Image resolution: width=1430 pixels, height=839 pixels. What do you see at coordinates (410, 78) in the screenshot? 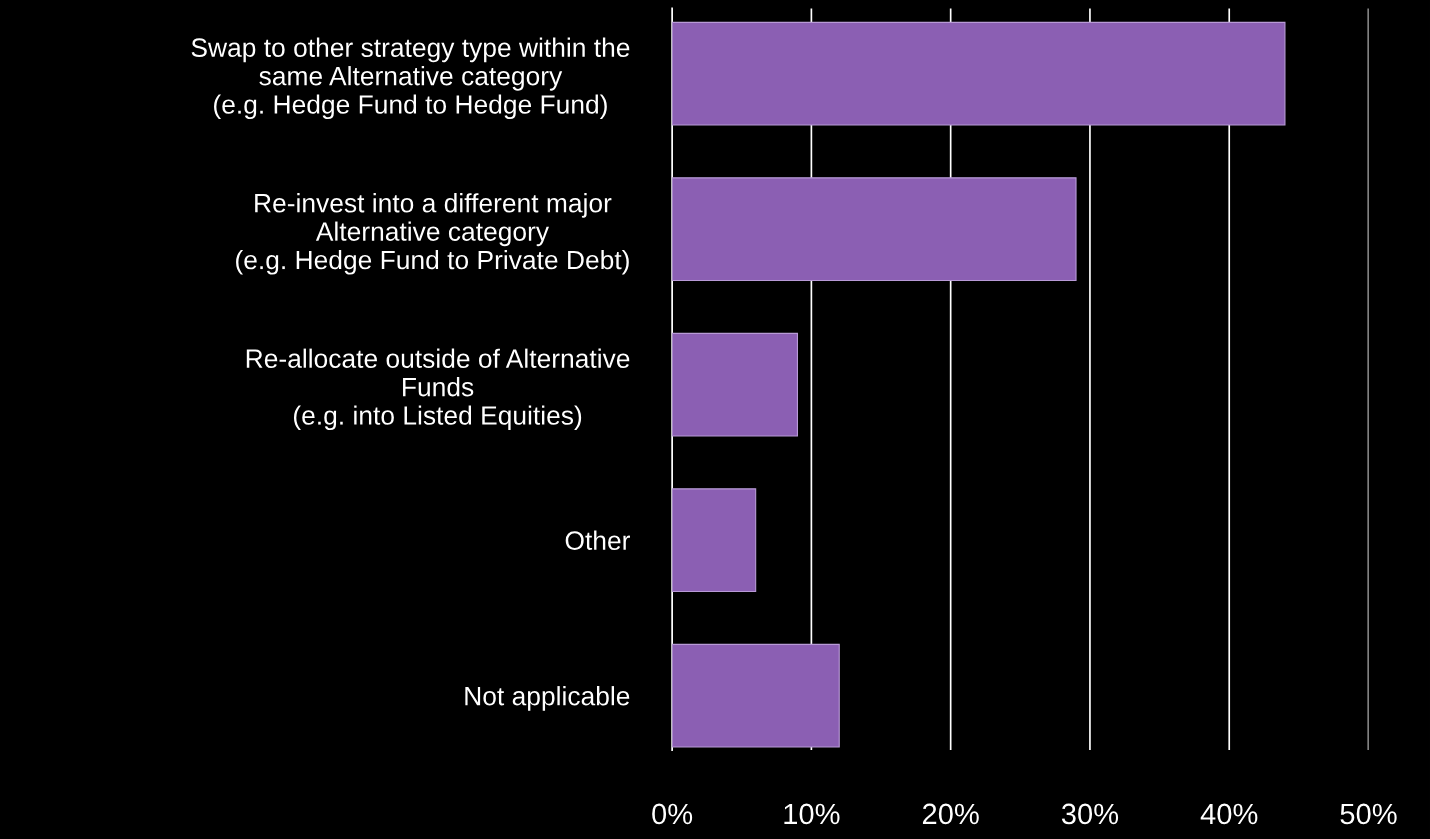
I see `y-tick-label: Swap to other strategy type within the same Alternative category (e.g. Hedge Fund to Hedge Fund)` at bounding box center [410, 78].